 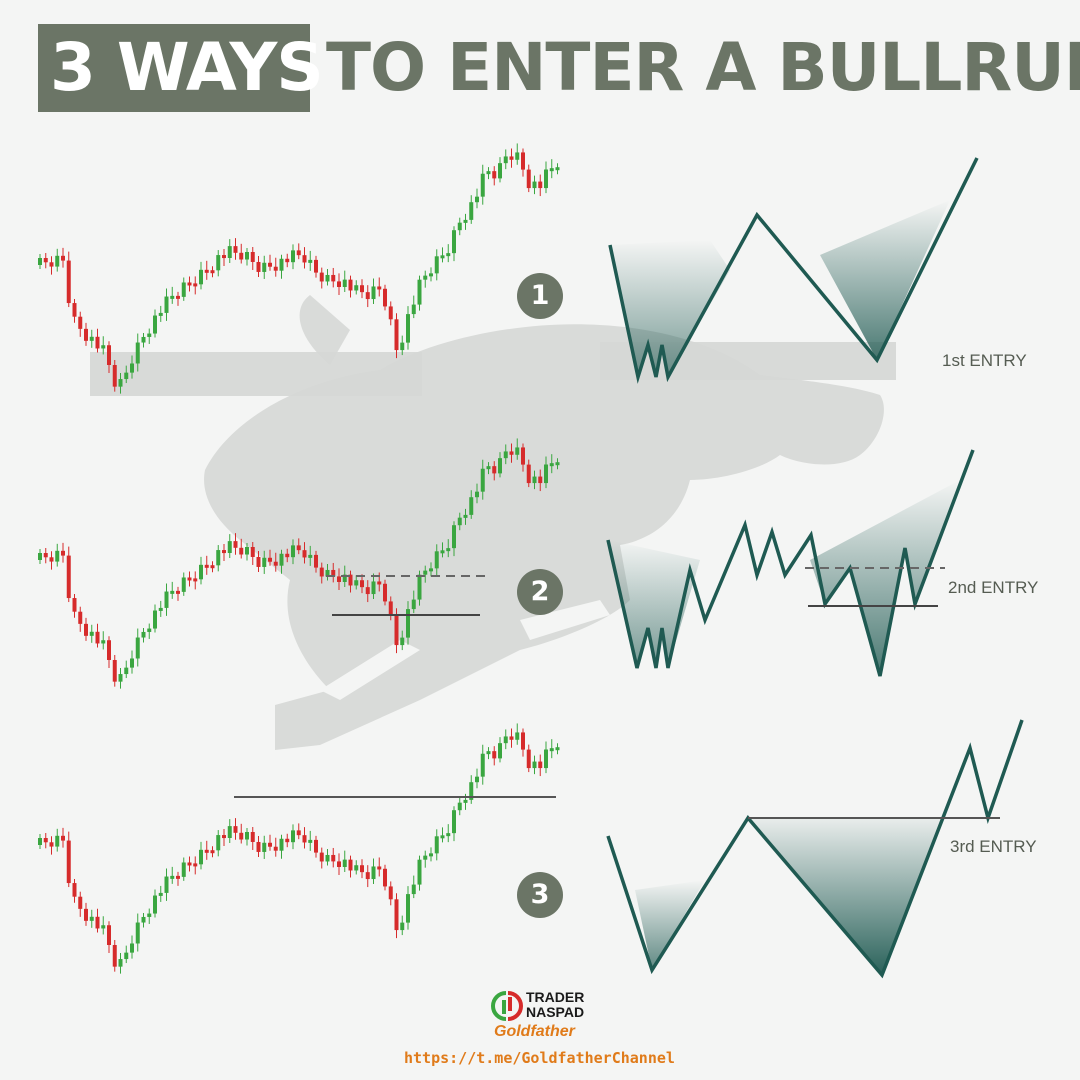 I want to click on title-highlight-text: 3 WAYS, so click(x=187, y=67).